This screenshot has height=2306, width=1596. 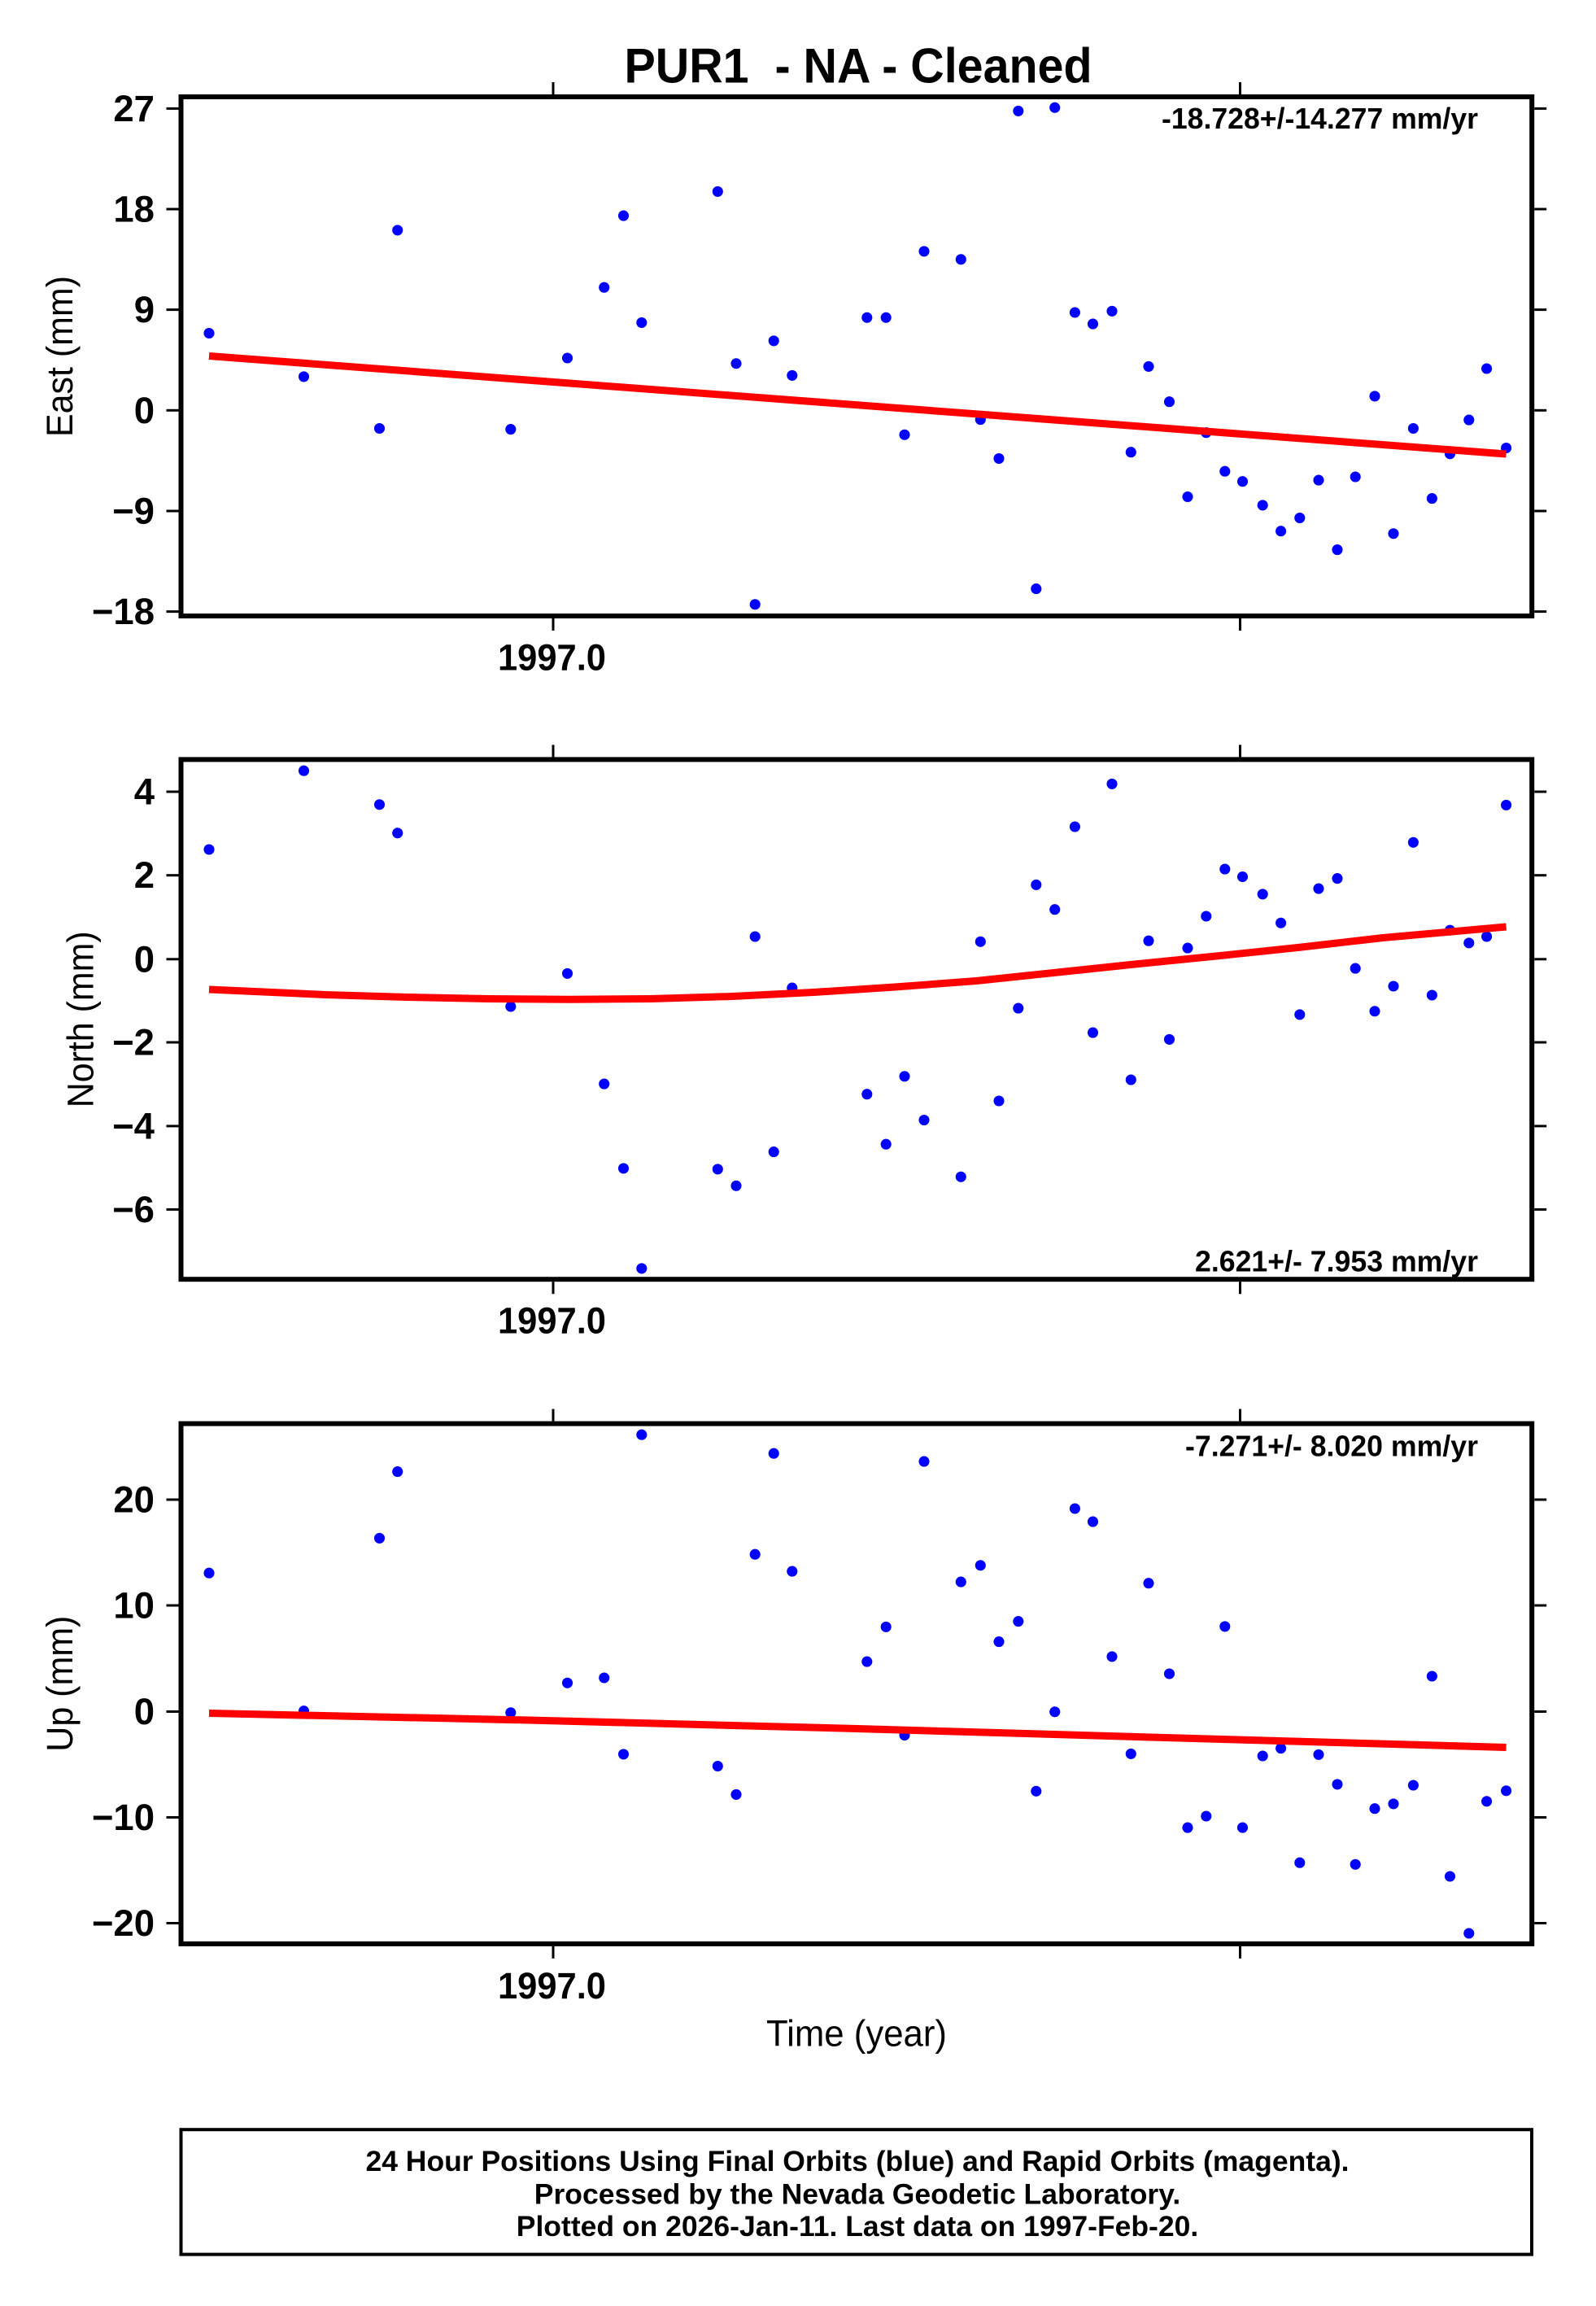 I want to click on svg-text: 18, so click(x=134, y=210).